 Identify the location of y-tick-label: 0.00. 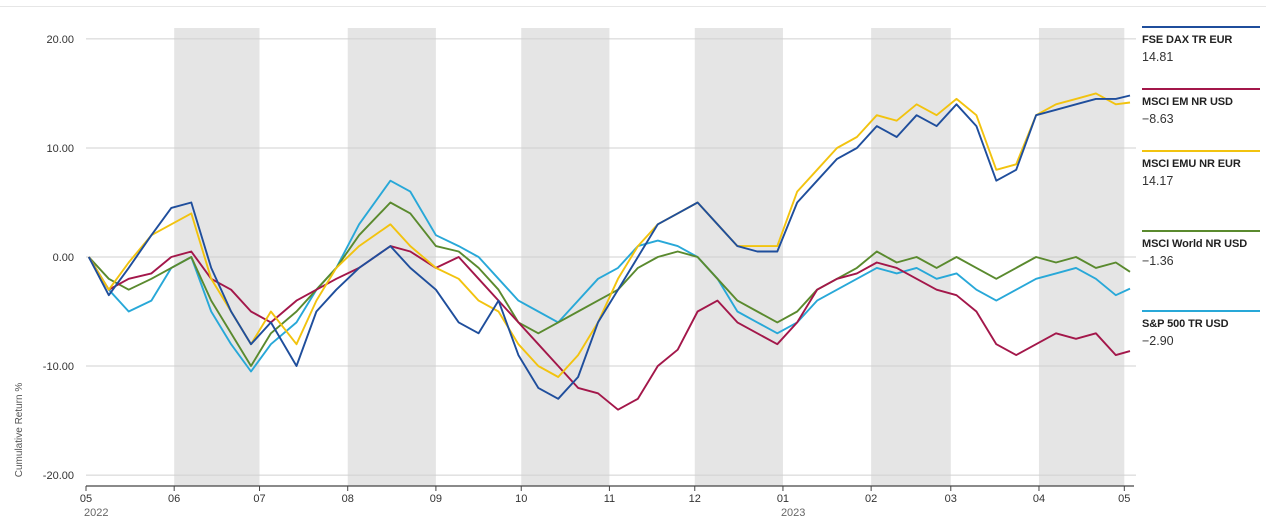
(63, 258).